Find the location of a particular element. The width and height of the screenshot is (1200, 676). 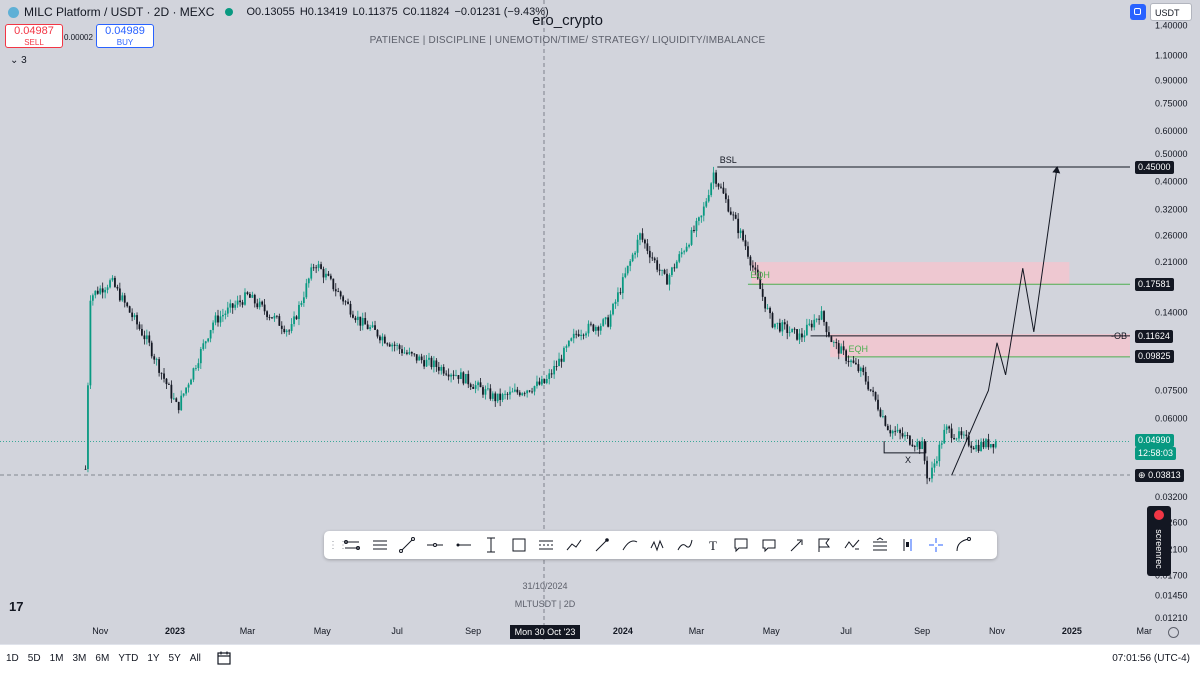

sell-button: 0.04987 SELL is located at coordinates (34, 36).